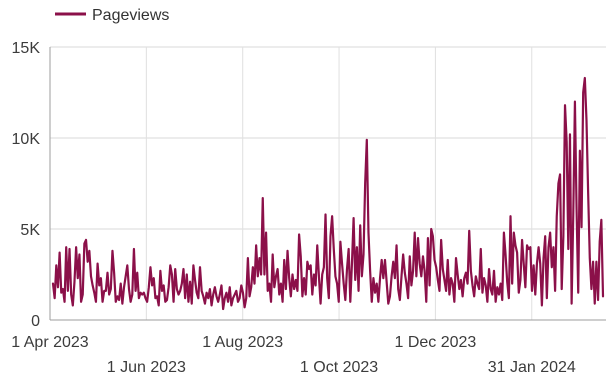  What do you see at coordinates (35, 321) in the screenshot?
I see `y-tick-label: 0` at bounding box center [35, 321].